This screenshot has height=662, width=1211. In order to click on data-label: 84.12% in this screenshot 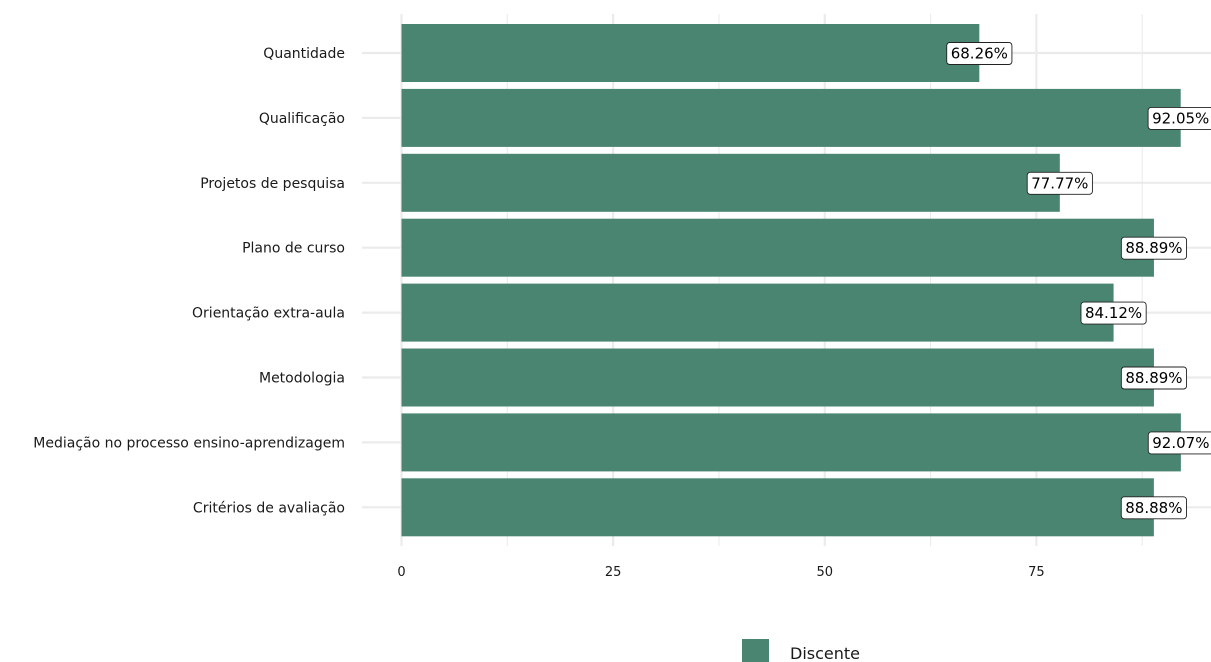, I will do `click(1113, 313)`.